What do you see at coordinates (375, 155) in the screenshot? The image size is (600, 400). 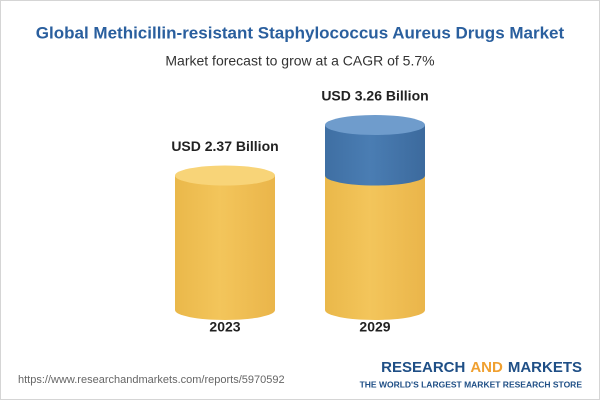 I see `growth-segment` at bounding box center [375, 155].